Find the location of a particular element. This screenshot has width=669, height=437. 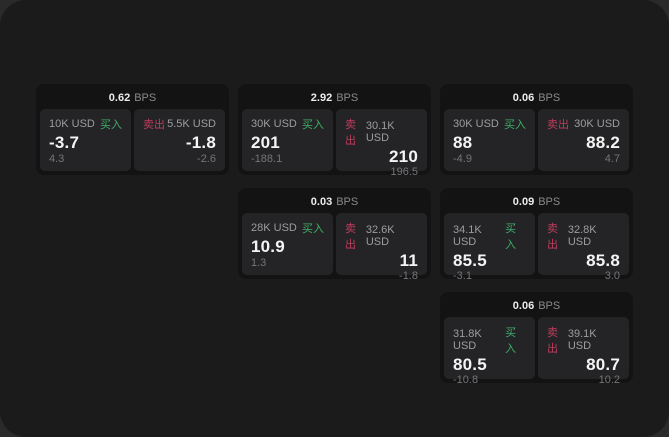

sell-panel: 卖出 32.6K USD 11 -1.8 is located at coordinates (381, 247).